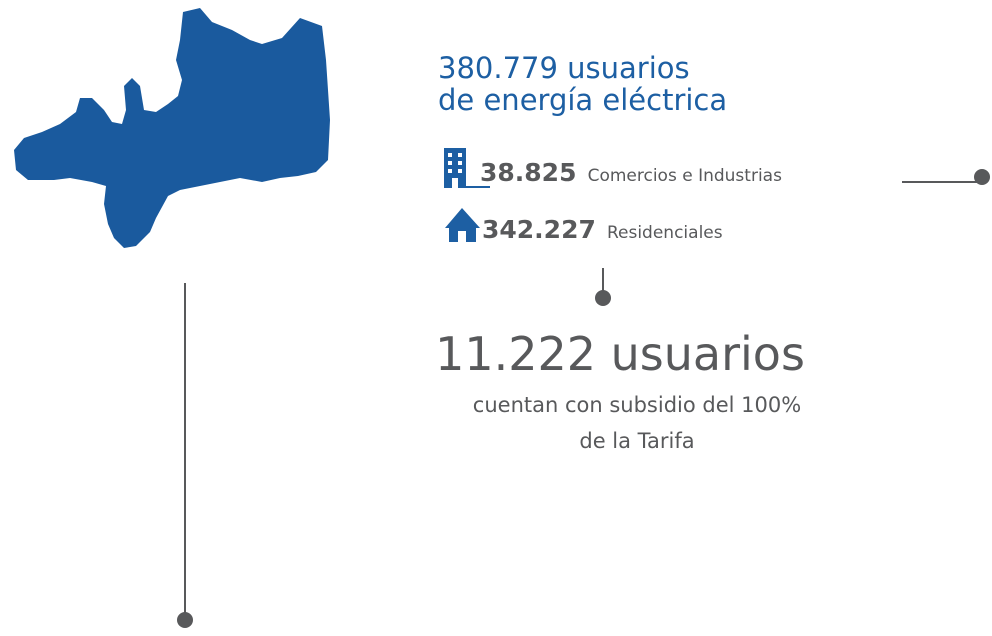 This screenshot has height=636, width=992. I want to click on house-icon, so click(462, 225).